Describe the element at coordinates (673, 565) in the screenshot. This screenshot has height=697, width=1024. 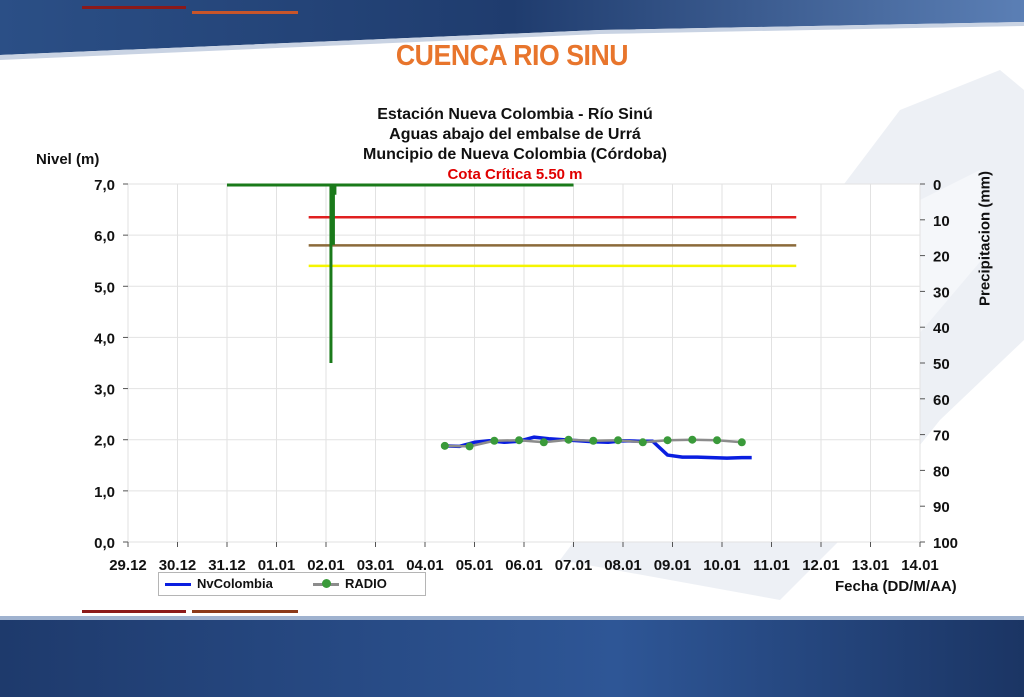
I see `x-tick-label: 09.01` at that location.